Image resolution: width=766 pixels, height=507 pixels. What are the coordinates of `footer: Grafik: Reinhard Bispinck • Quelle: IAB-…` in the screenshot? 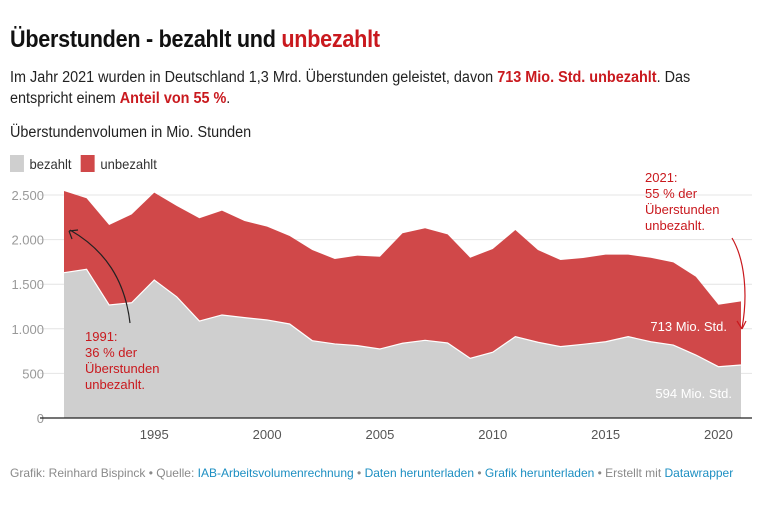 It's located at (371, 473).